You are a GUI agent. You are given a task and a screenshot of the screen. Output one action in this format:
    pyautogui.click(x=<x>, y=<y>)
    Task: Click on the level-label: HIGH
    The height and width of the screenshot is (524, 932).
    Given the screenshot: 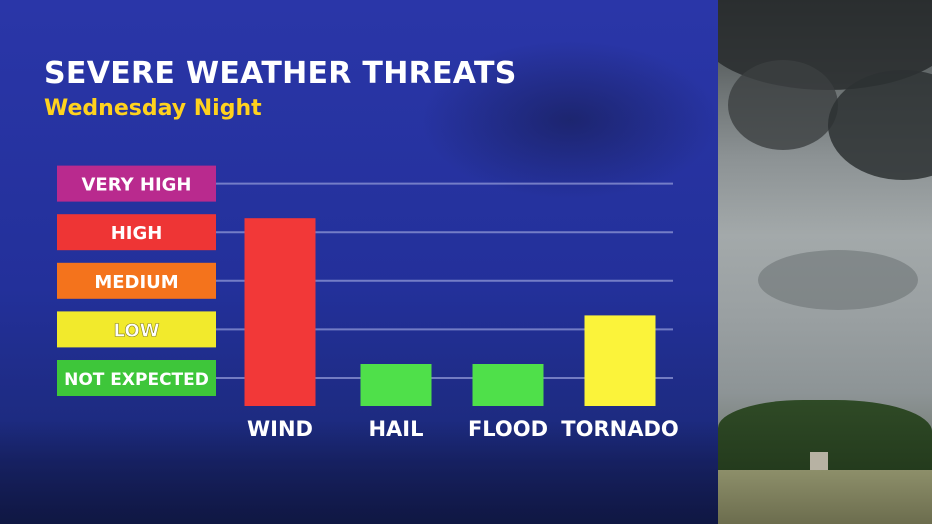 What is the action you would take?
    pyautogui.click(x=137, y=233)
    